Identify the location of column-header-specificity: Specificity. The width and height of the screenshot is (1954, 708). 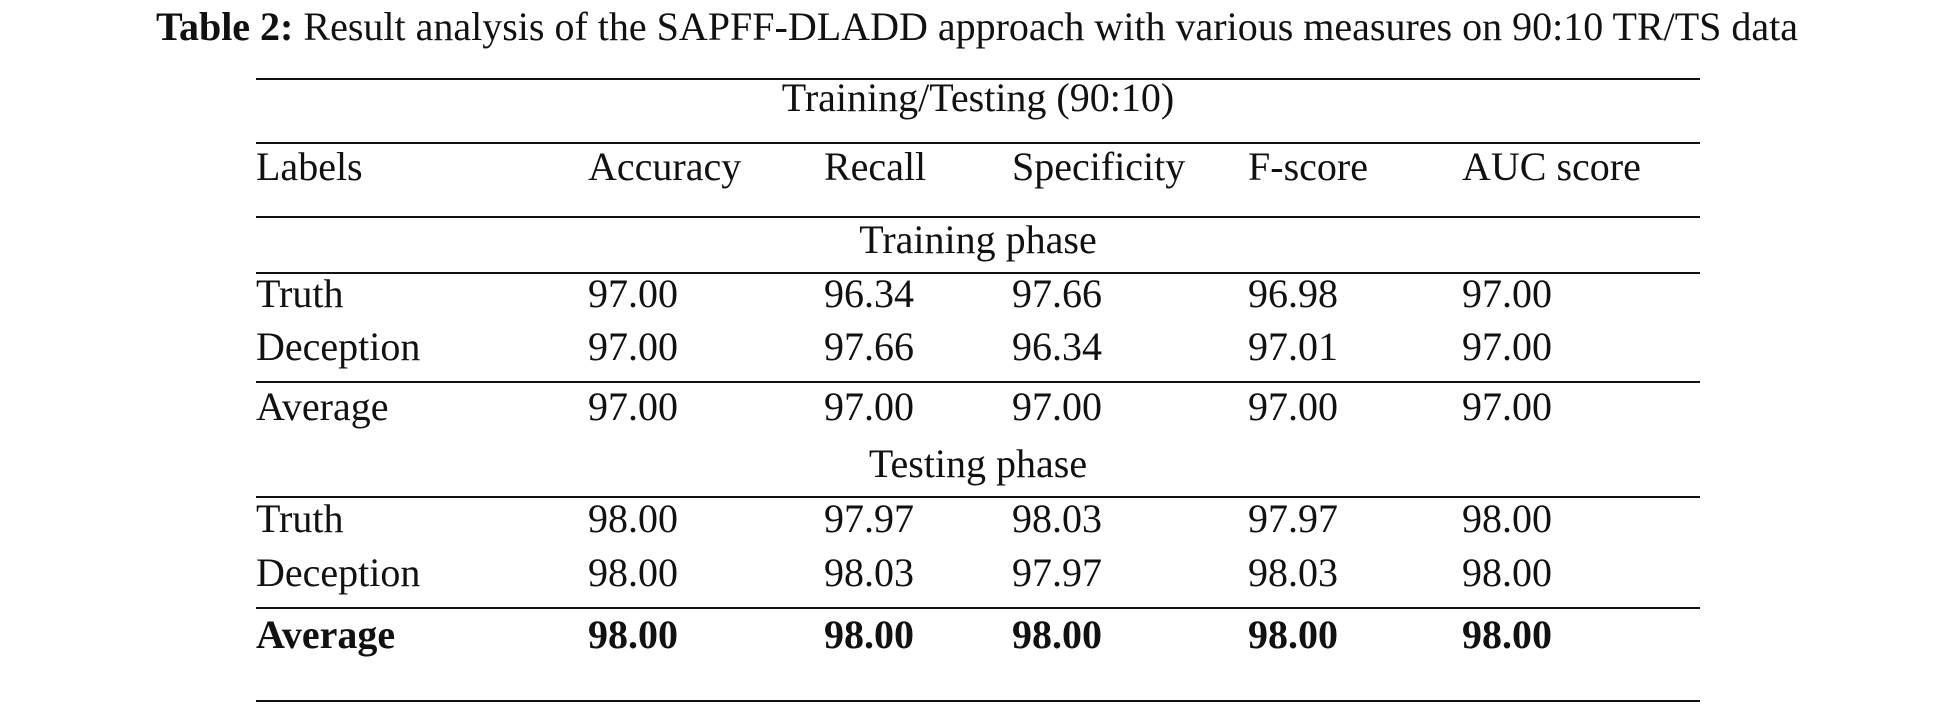
(1099, 166).